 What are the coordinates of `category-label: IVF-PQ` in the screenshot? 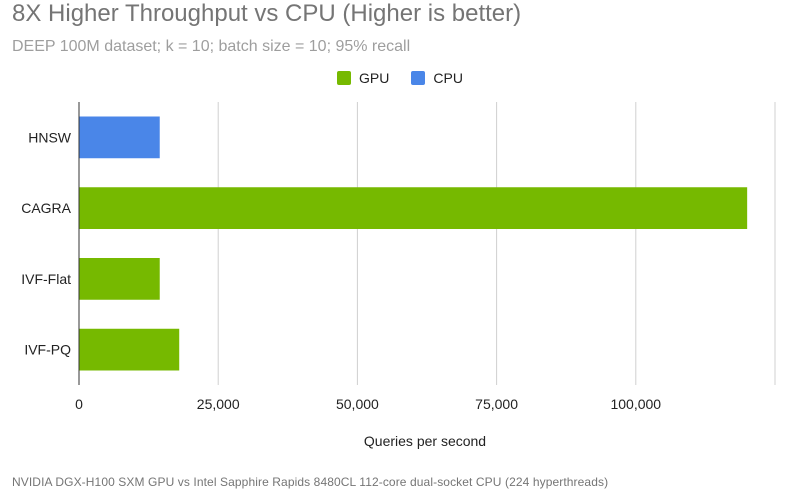 It's located at (47, 350).